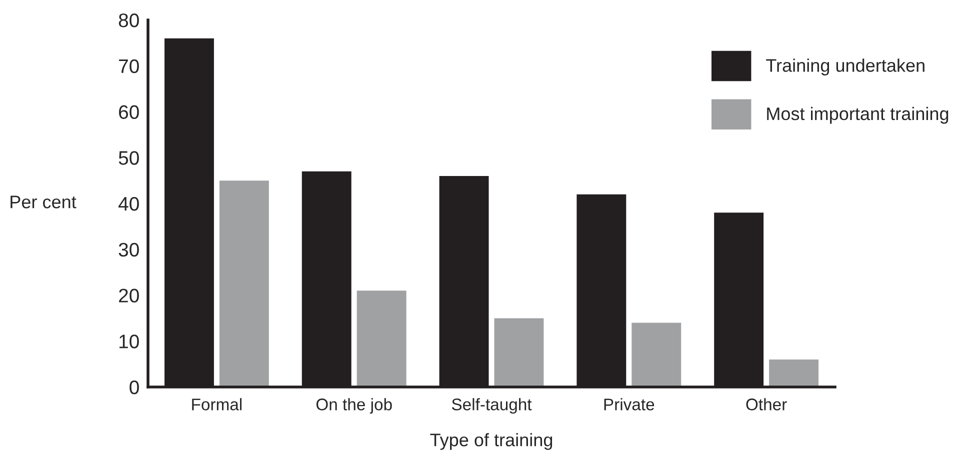 The width and height of the screenshot is (955, 464). Describe the element at coordinates (129, 295) in the screenshot. I see `y-tick-label: 20` at that location.